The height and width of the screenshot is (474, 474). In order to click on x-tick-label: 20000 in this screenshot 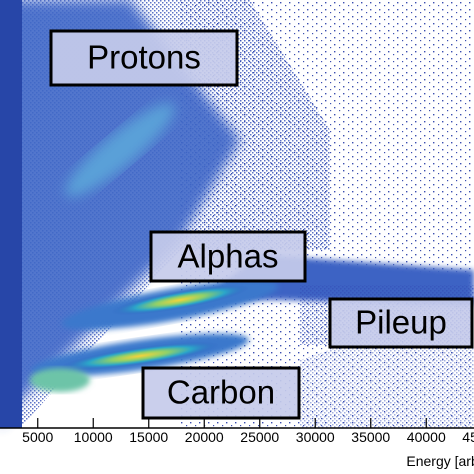, I will do `click(204, 437)`.